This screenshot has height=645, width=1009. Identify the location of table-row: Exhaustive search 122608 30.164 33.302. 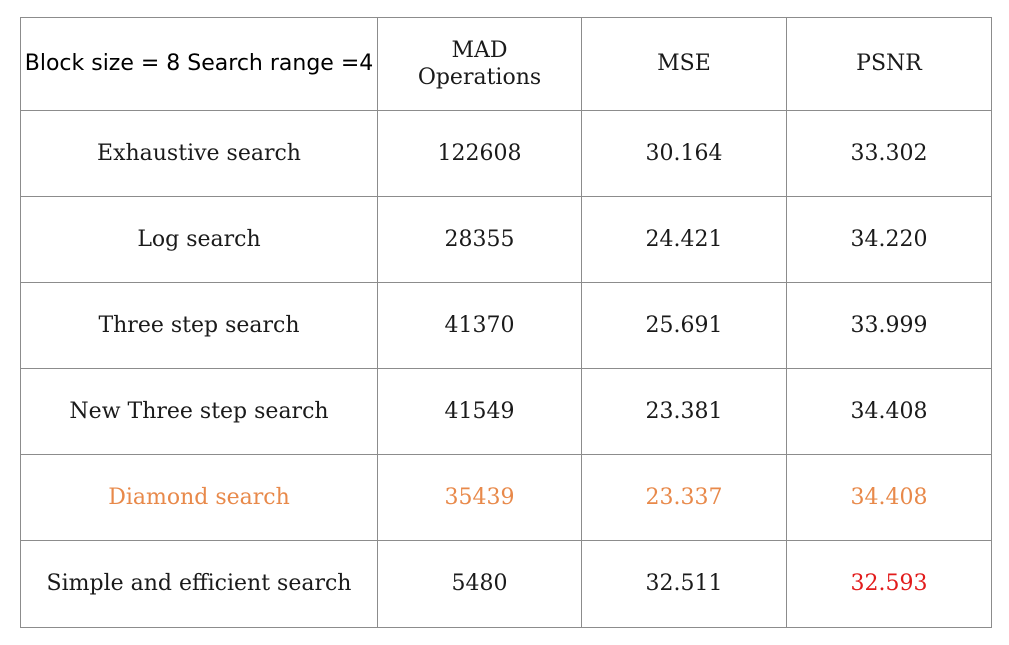
(506, 153).